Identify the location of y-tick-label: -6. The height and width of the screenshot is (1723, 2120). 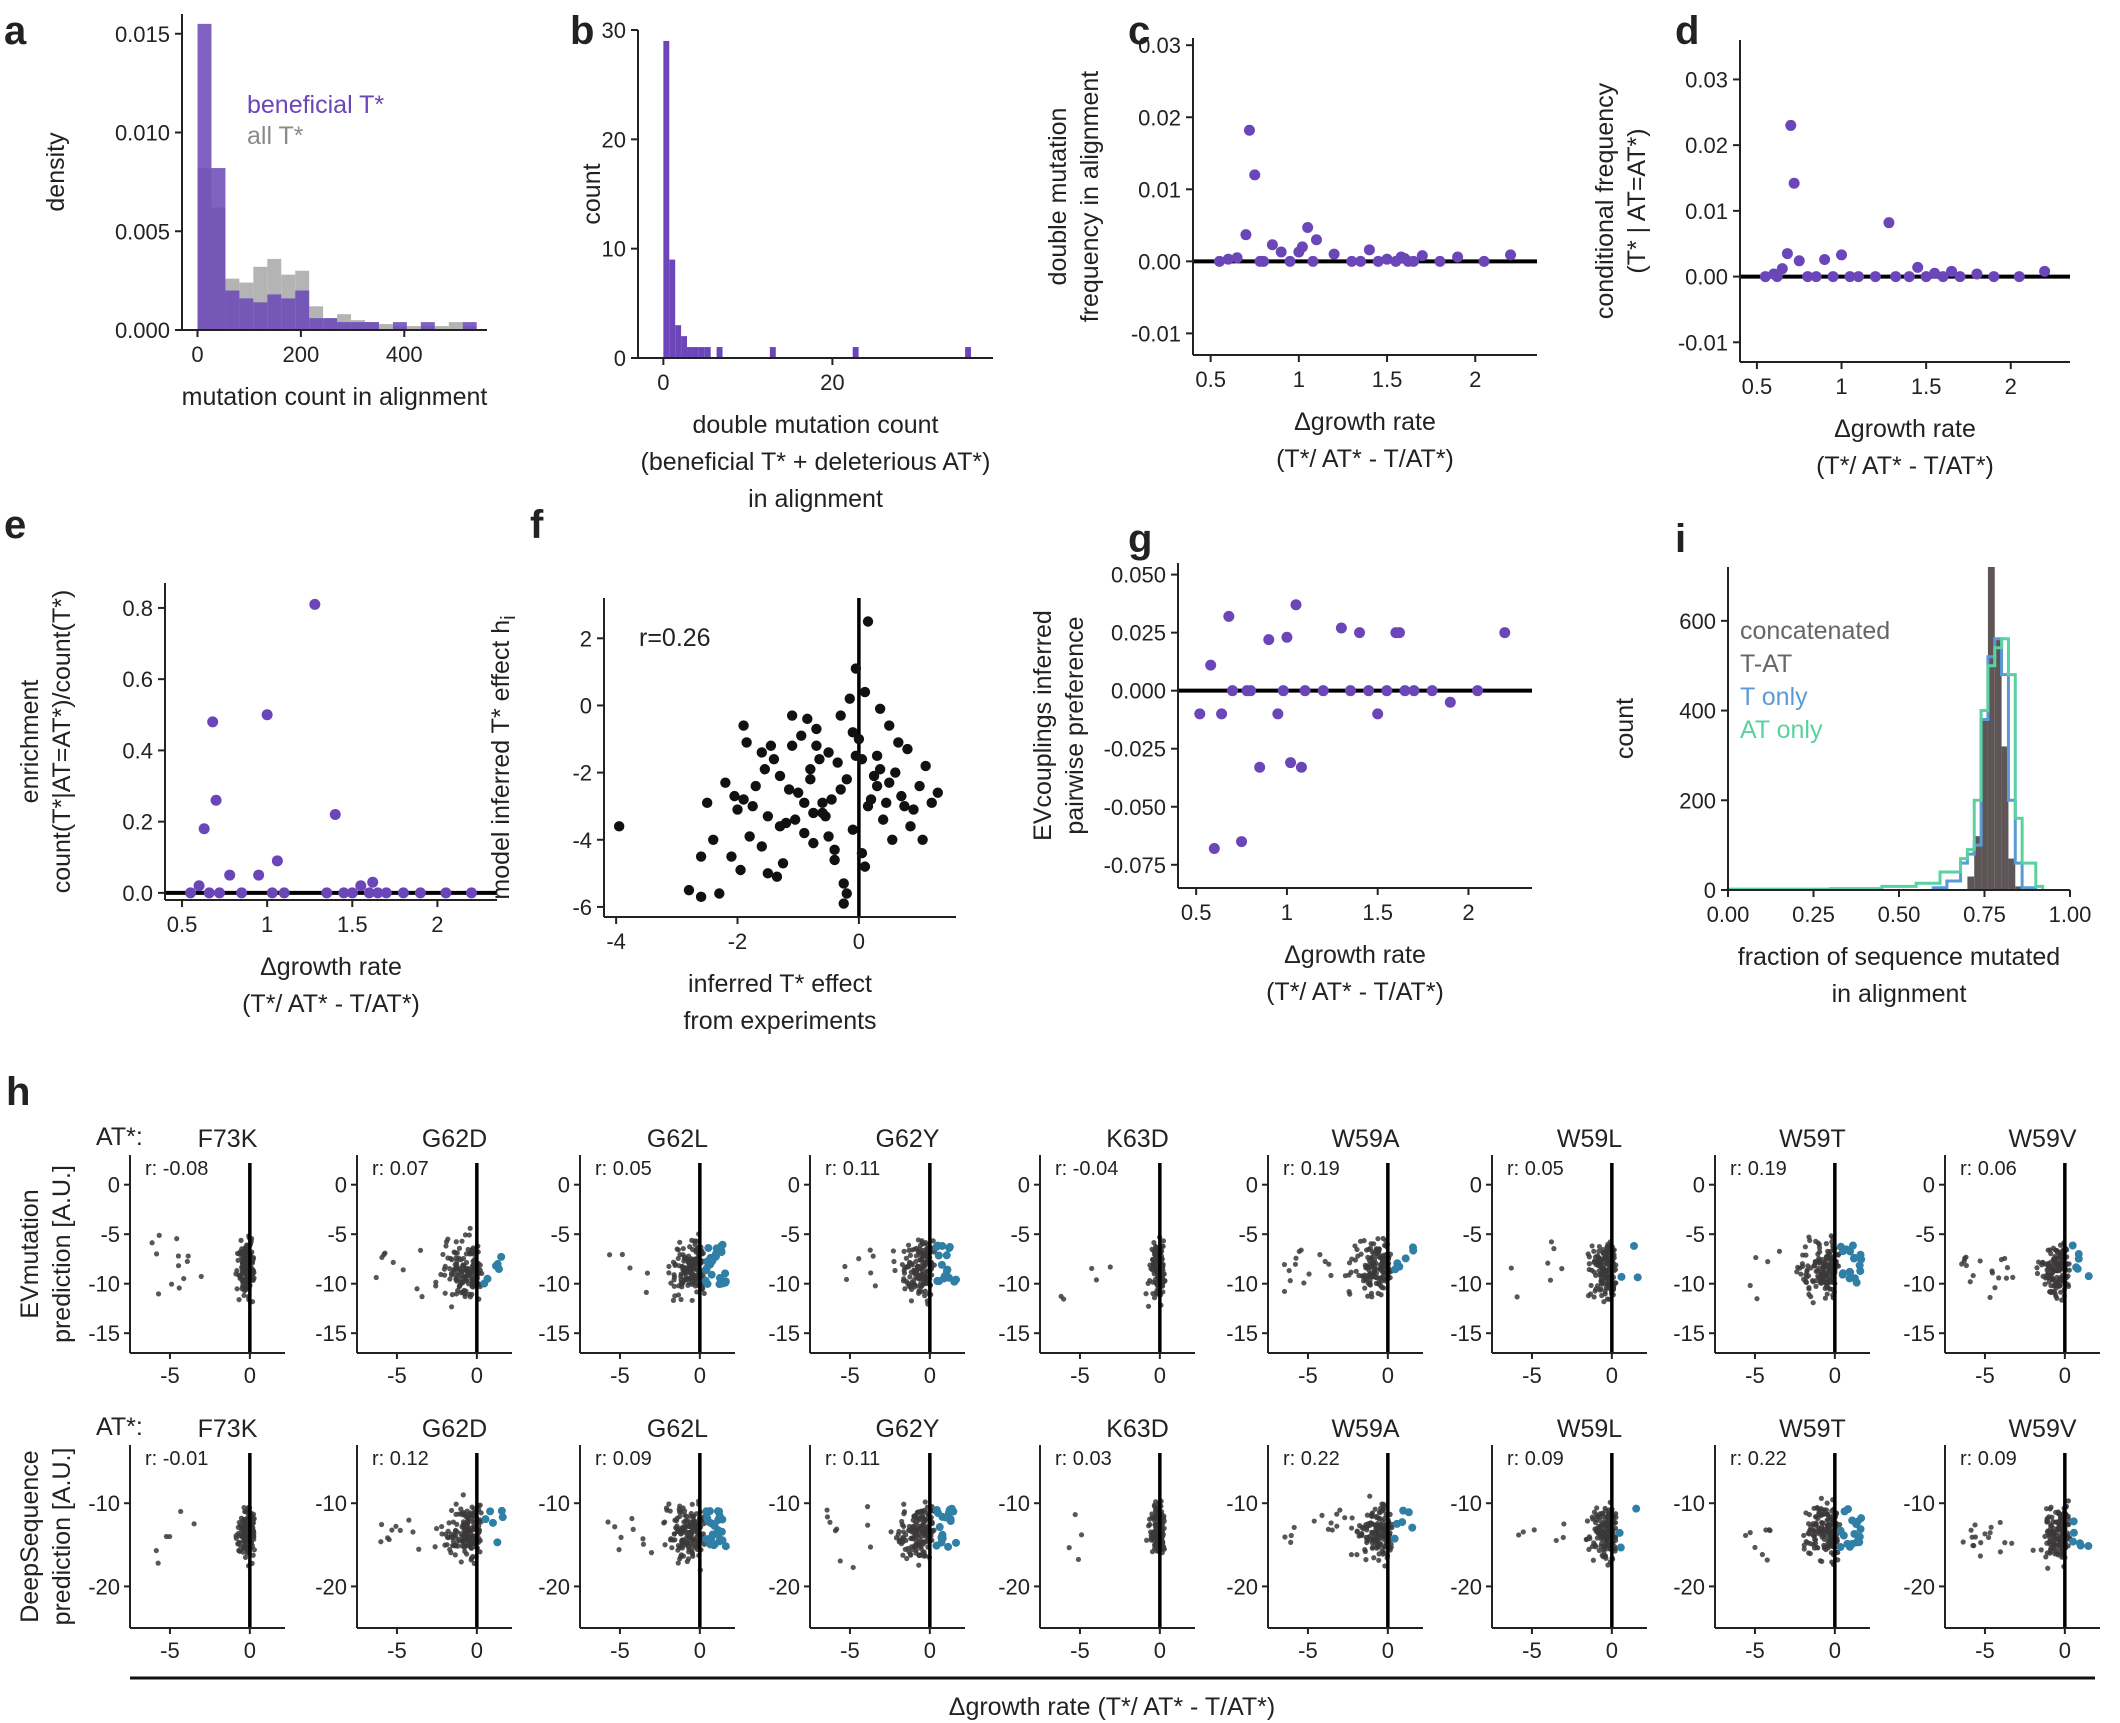
(582, 907).